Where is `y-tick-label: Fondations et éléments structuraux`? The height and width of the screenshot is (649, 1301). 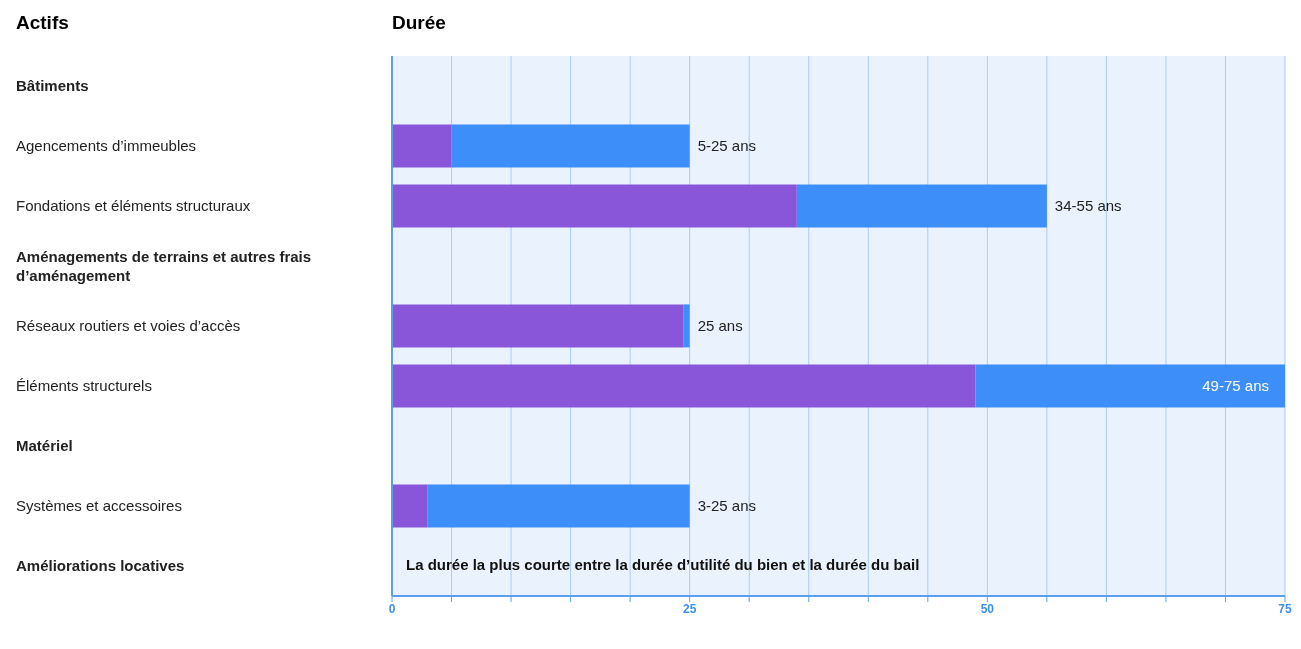 y-tick-label: Fondations et éléments structuraux is located at coordinates (133, 205).